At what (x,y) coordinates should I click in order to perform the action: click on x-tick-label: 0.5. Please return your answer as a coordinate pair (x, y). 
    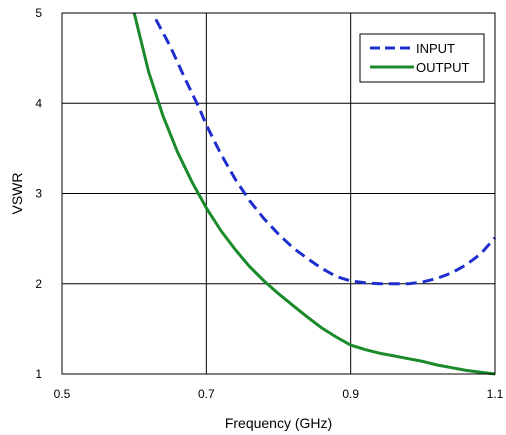
    Looking at the image, I should click on (62, 394).